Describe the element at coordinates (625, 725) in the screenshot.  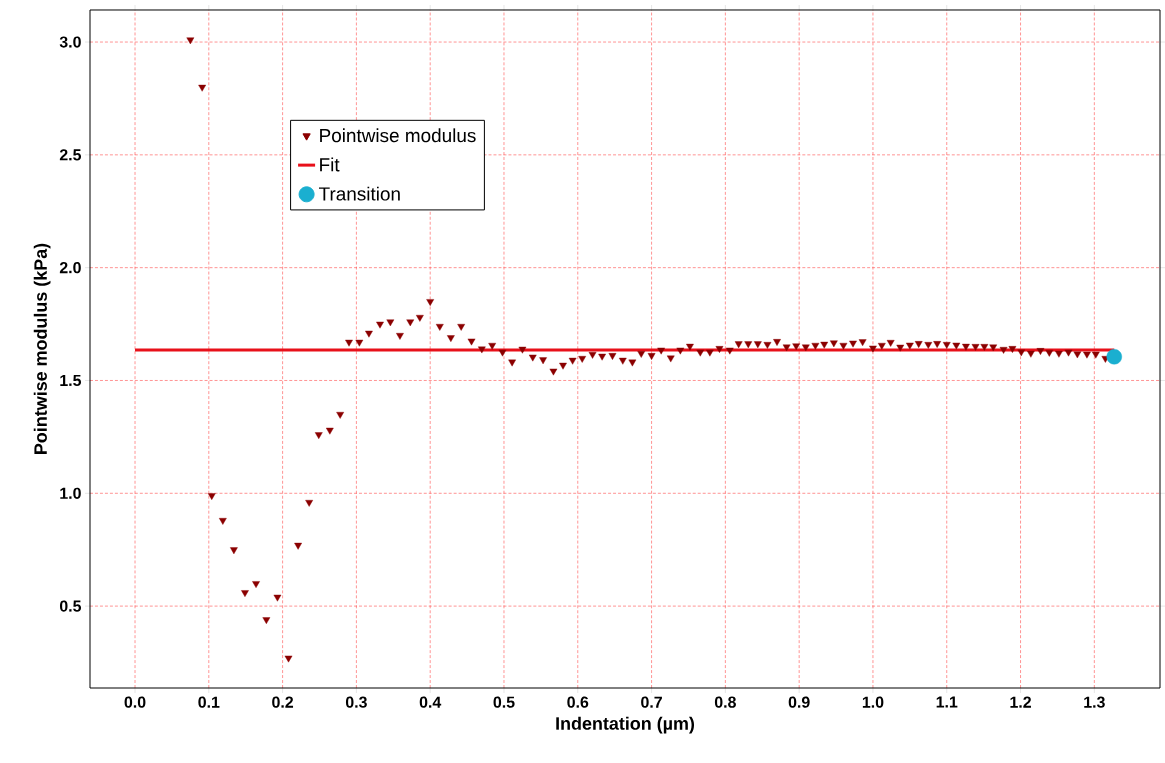
I see `x-axis-title: Indentation (µm)` at that location.